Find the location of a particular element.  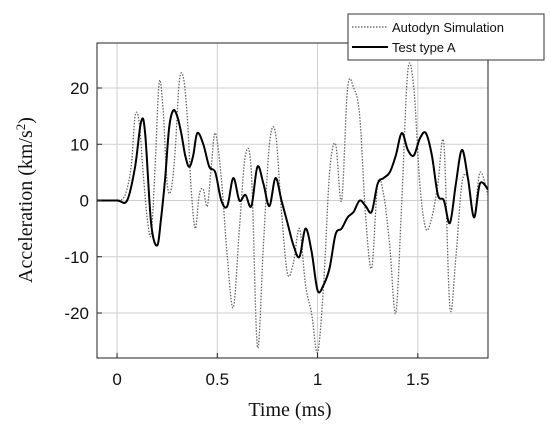

legend-label-autodyn: Autodyn Simulation is located at coordinates (448, 27).